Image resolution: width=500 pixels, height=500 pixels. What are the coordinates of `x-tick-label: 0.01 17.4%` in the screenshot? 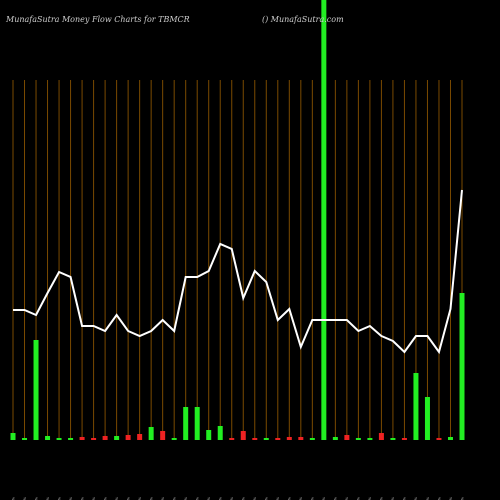 It's located at (290, 498).